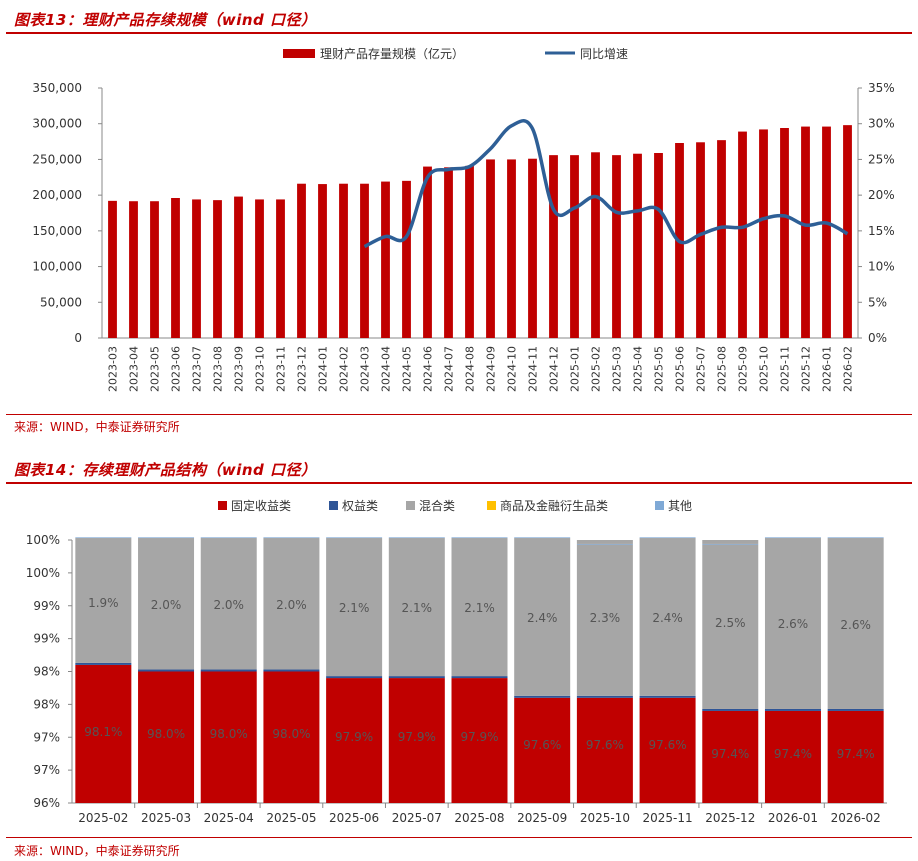 The image size is (918, 861). Describe the element at coordinates (533, 369) in the screenshot. I see `x-tick-label: 2024-11` at that location.